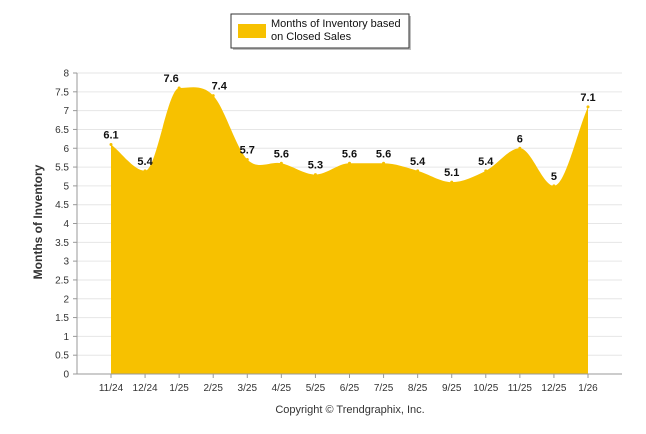 Image resolution: width=646 pixels, height=434 pixels. What do you see at coordinates (179, 388) in the screenshot?
I see `x-tick-label: 1/25` at bounding box center [179, 388].